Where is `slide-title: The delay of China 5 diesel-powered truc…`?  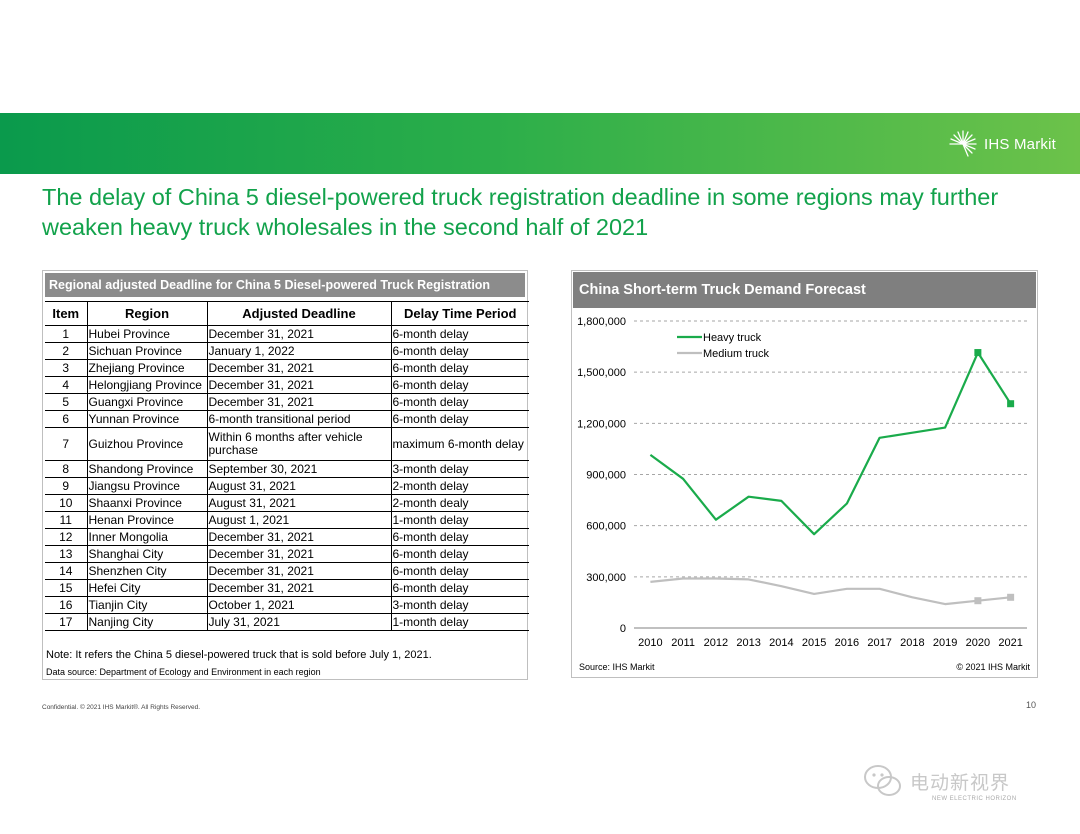 slide-title: The delay of China 5 diesel-powered truc… is located at coordinates (520, 212).